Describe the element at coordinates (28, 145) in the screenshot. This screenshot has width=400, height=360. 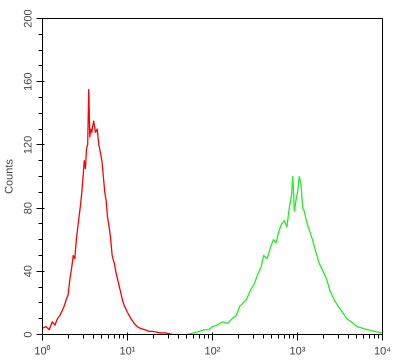
I see `y-tick-label: 120` at that location.